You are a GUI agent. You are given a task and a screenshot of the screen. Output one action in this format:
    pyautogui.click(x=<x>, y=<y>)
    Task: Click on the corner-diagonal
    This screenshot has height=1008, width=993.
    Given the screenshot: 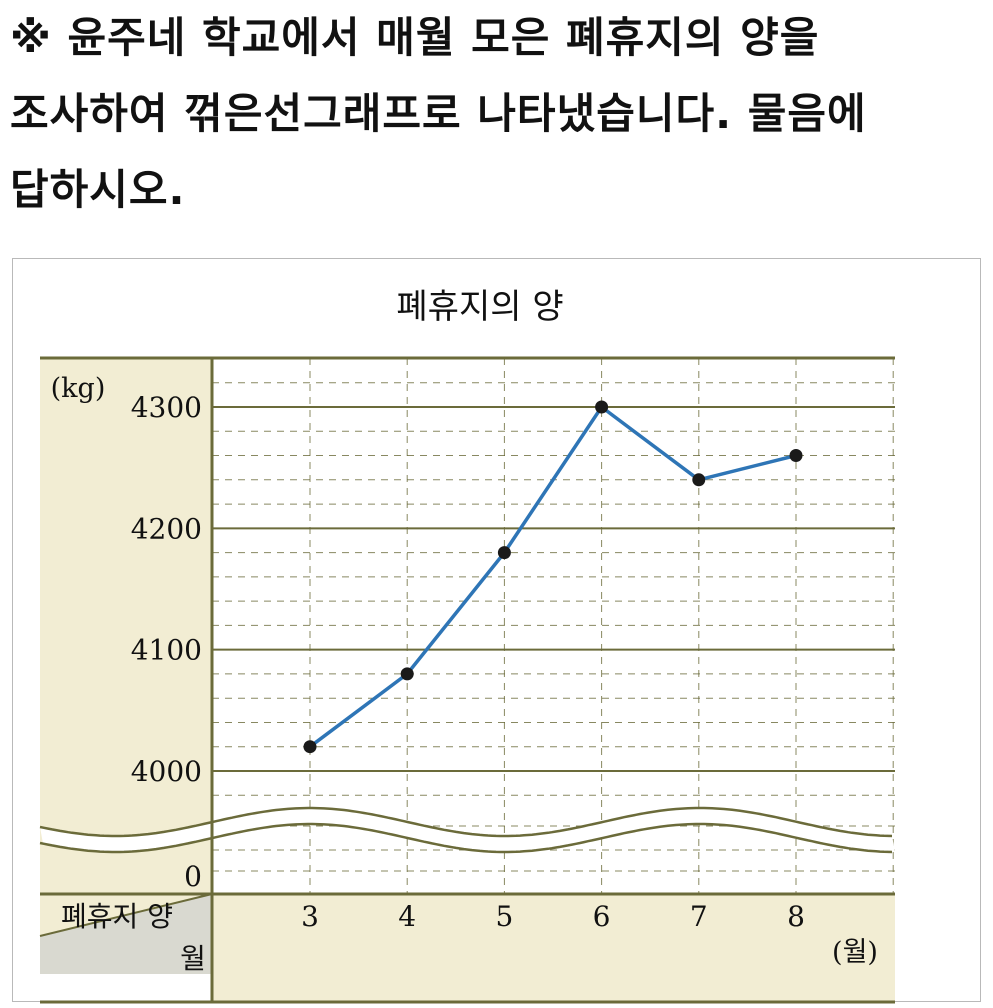 What is the action you would take?
    pyautogui.click(x=126, y=915)
    